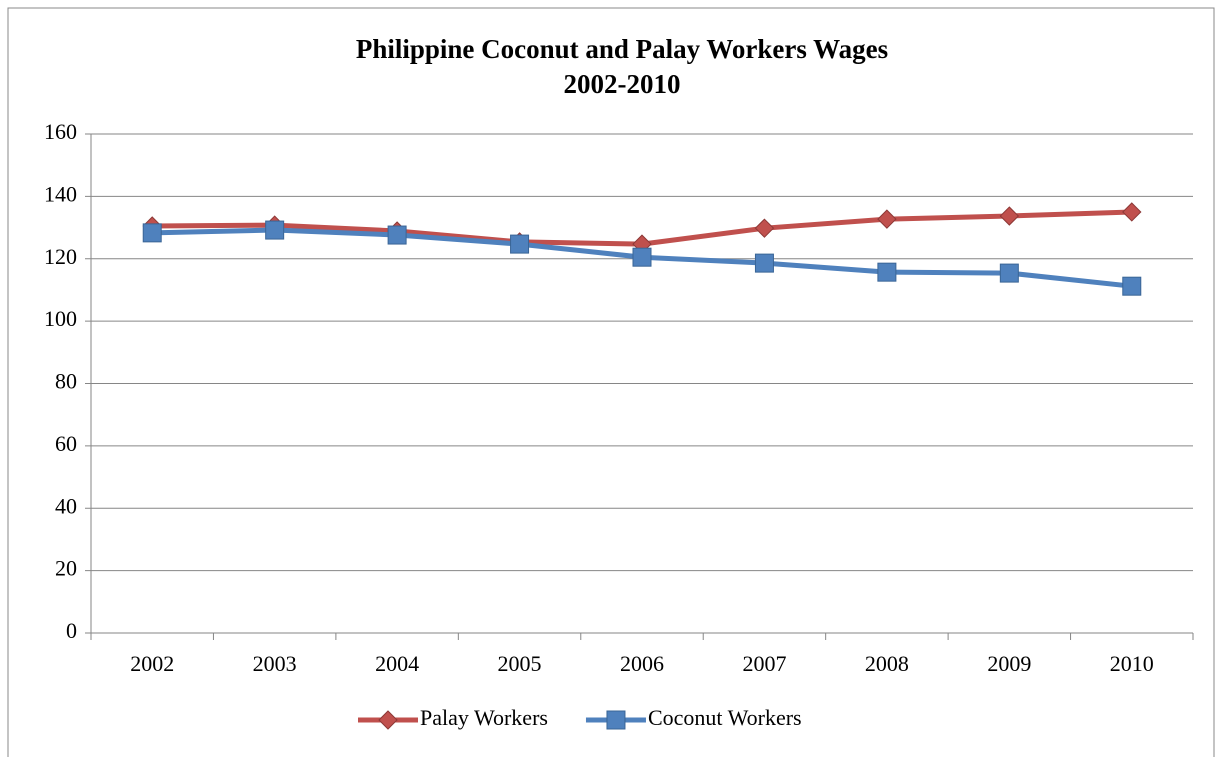  Describe the element at coordinates (275, 663) in the screenshot. I see `x-tick-label: 2003` at that location.